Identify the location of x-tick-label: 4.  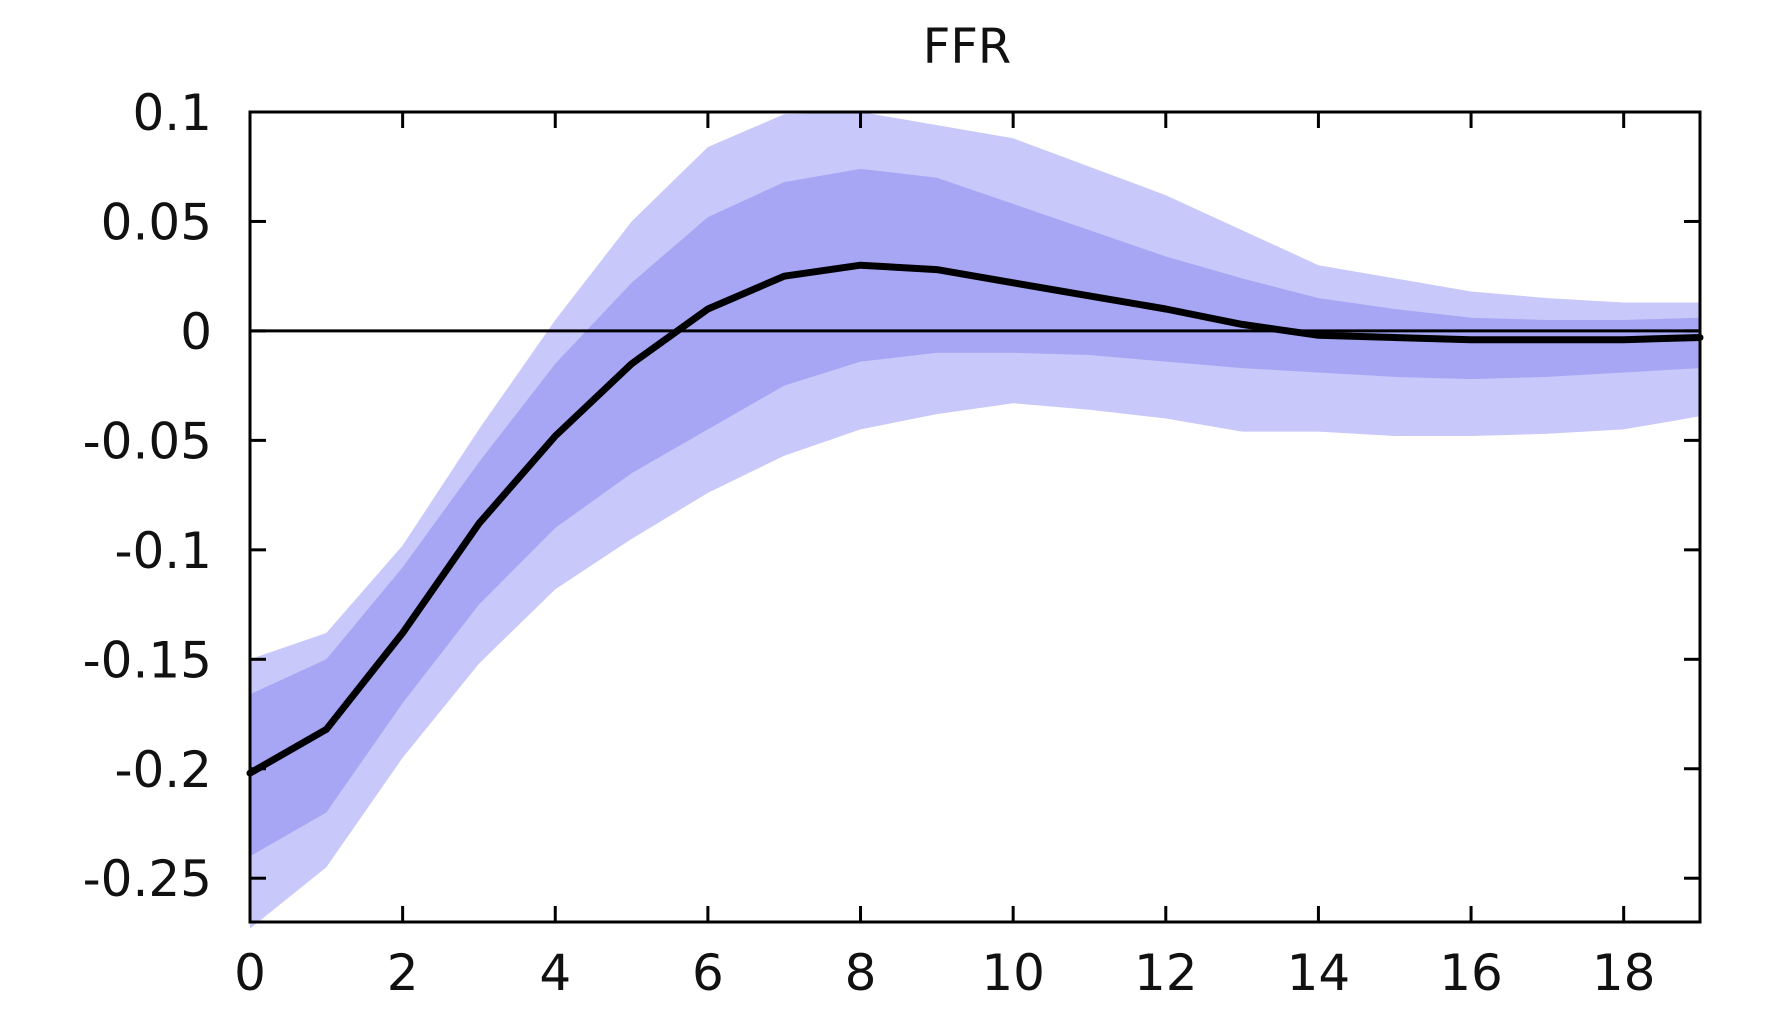
(555, 973).